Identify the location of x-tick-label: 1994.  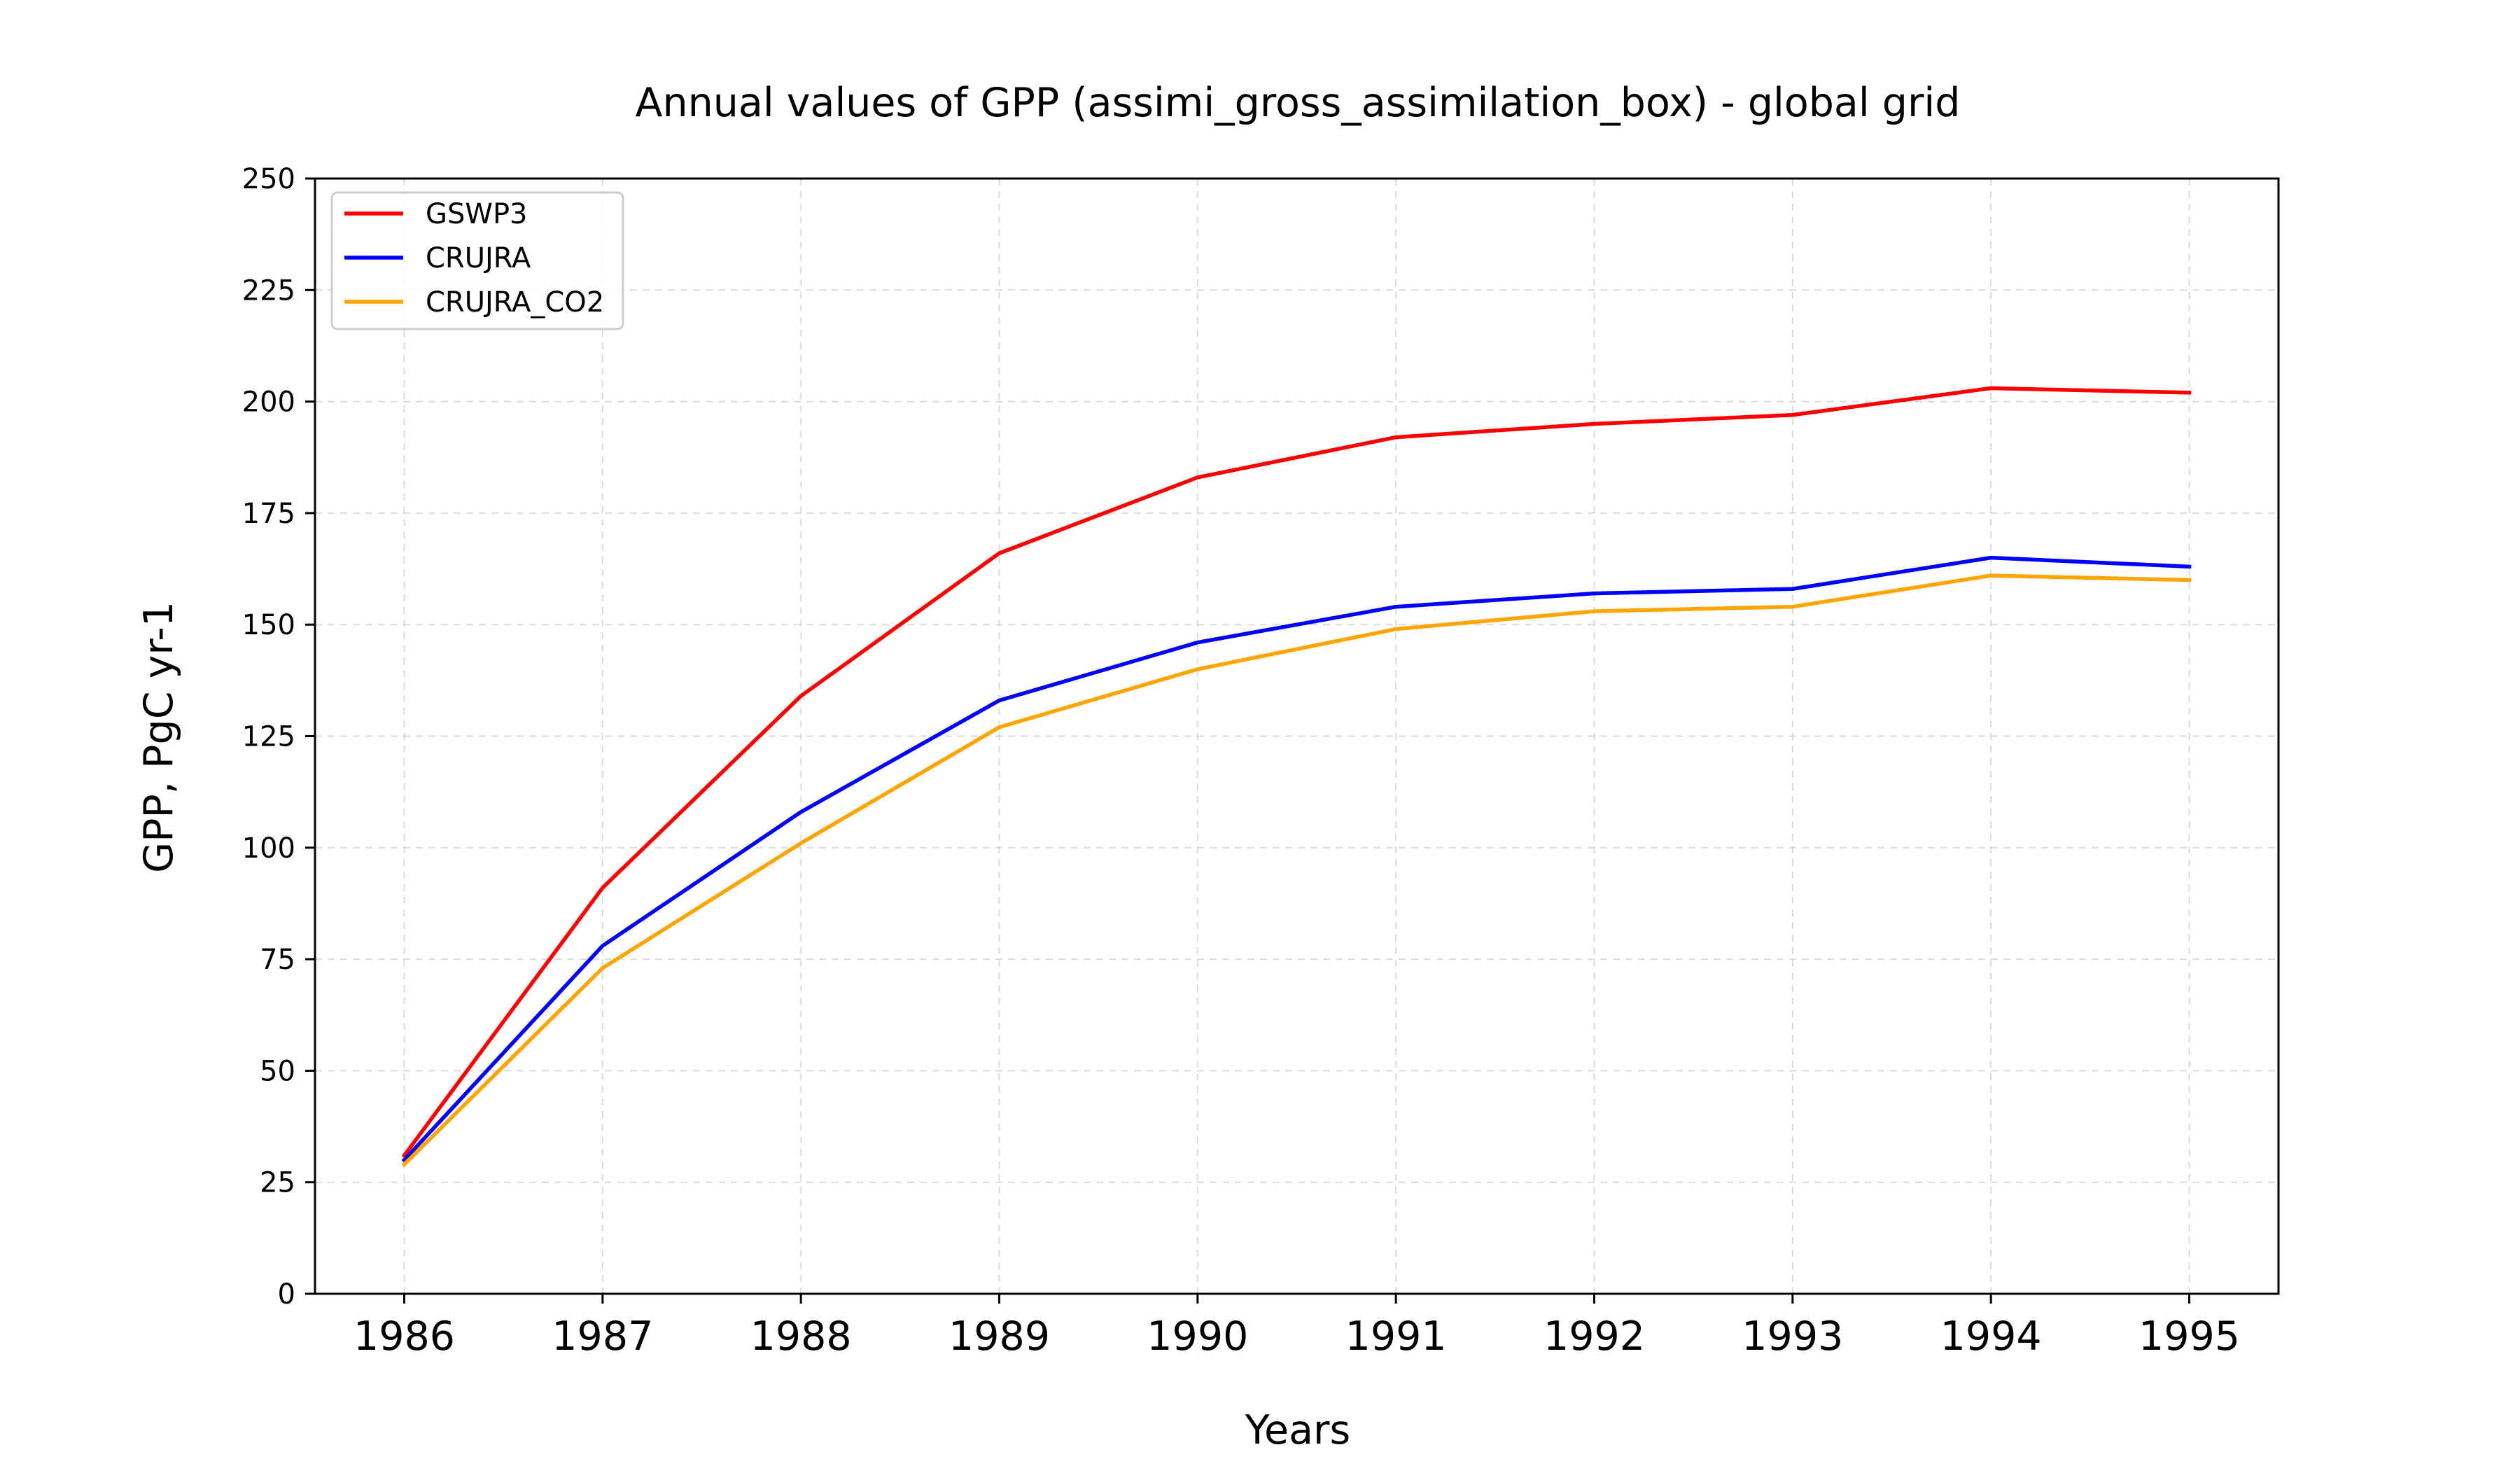
(1991, 1336).